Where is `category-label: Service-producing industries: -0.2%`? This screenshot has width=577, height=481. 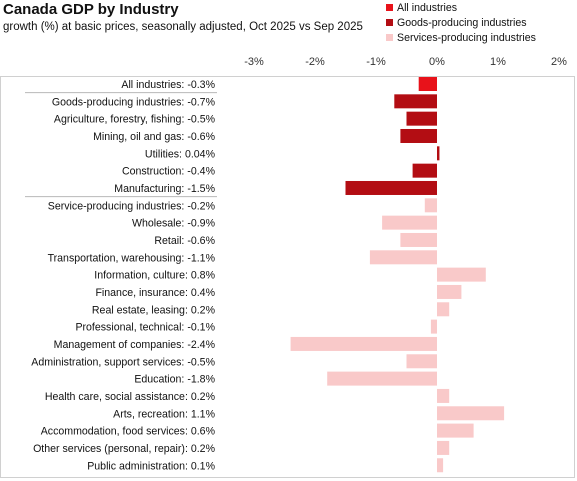 category-label: Service-producing industries: -0.2% is located at coordinates (132, 206).